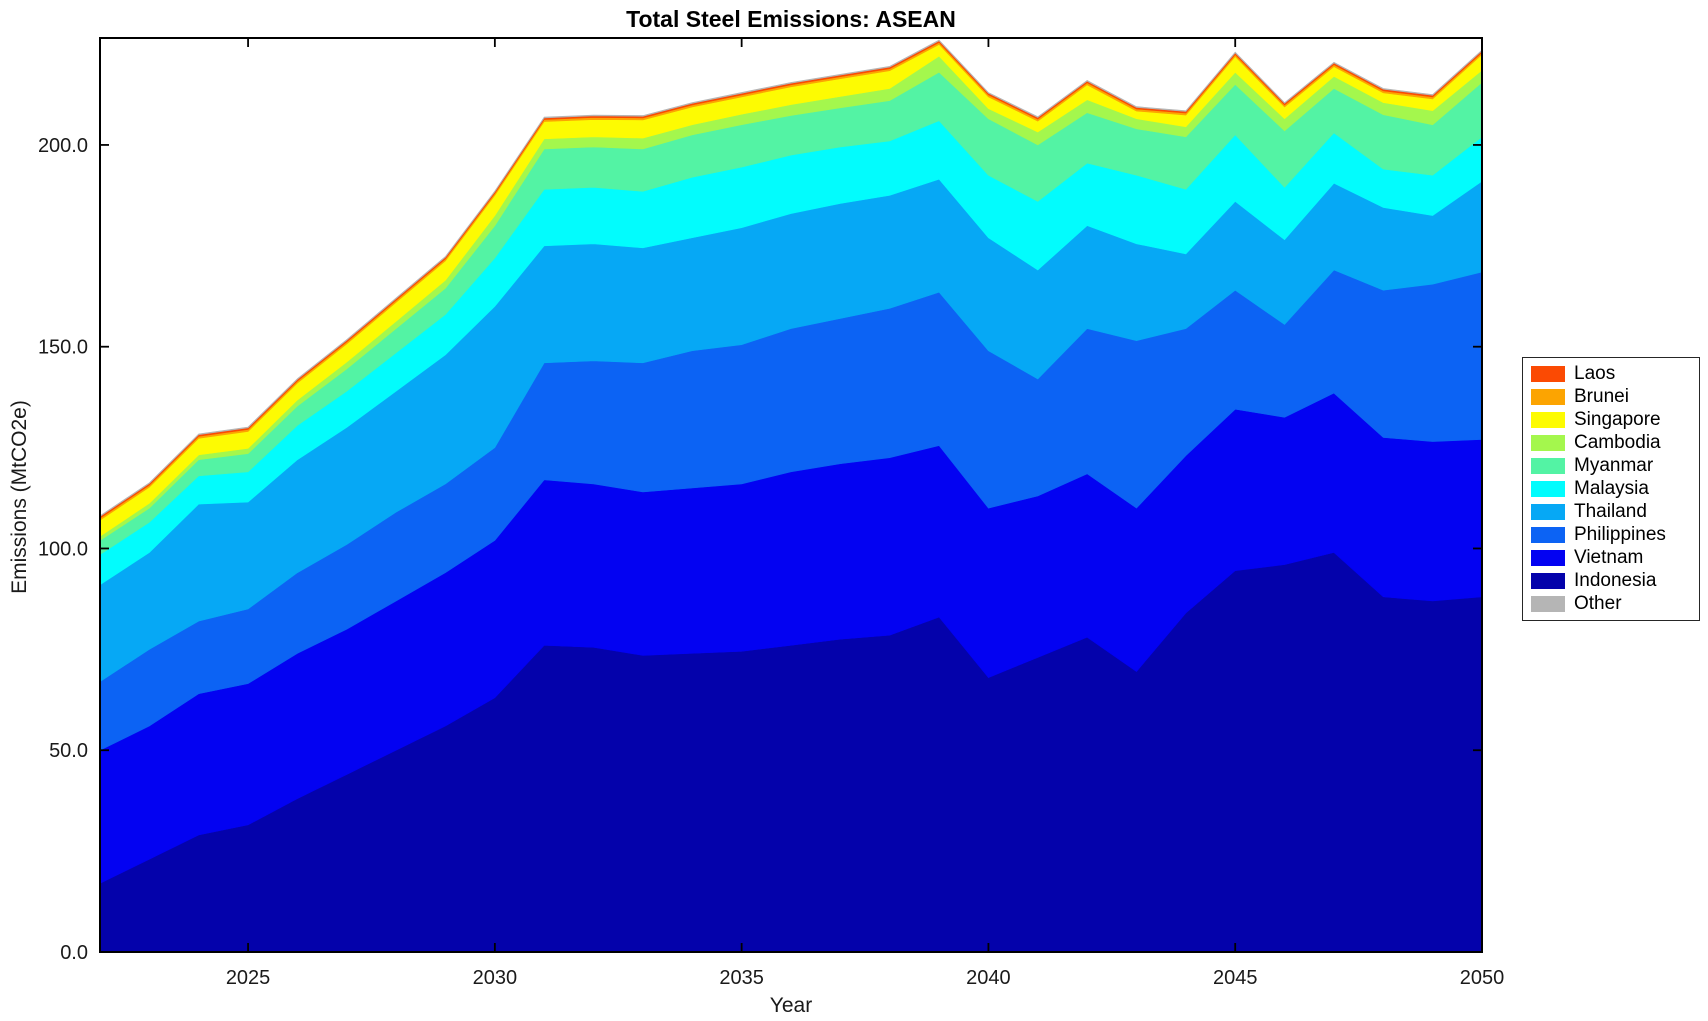 The height and width of the screenshot is (1021, 1708). I want to click on legend-item-thailand: Thailand, so click(1615, 512).